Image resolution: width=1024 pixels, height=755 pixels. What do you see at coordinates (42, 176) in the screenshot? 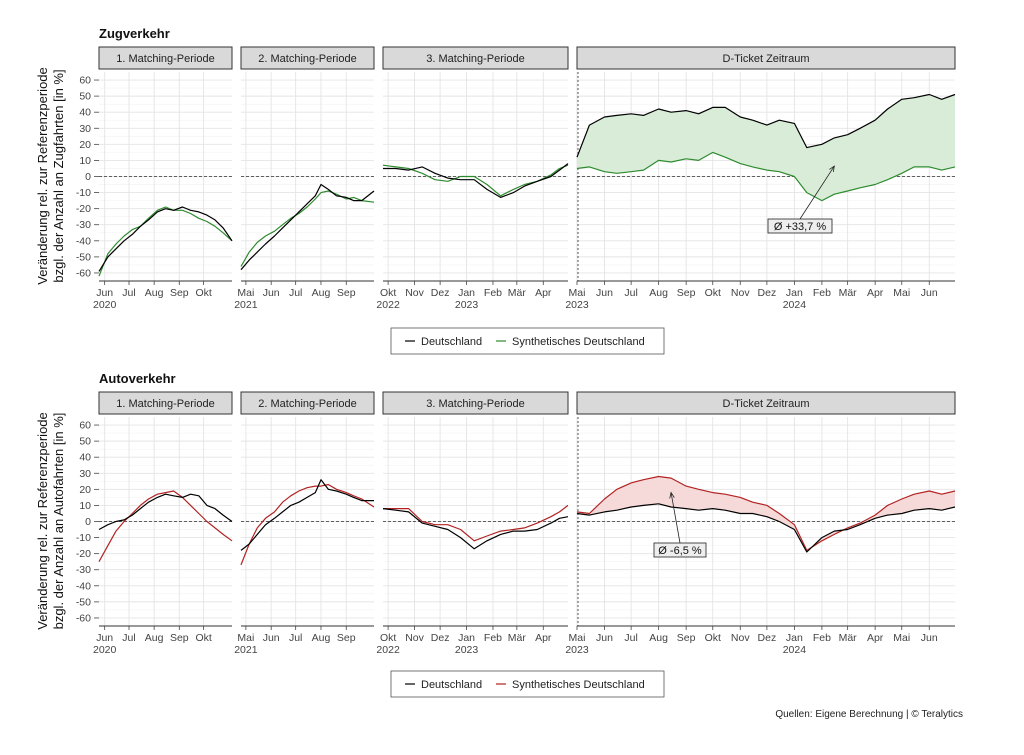
I see `ylabel-zug-line1: Veränderung rel. zur Referenzperiode` at bounding box center [42, 176].